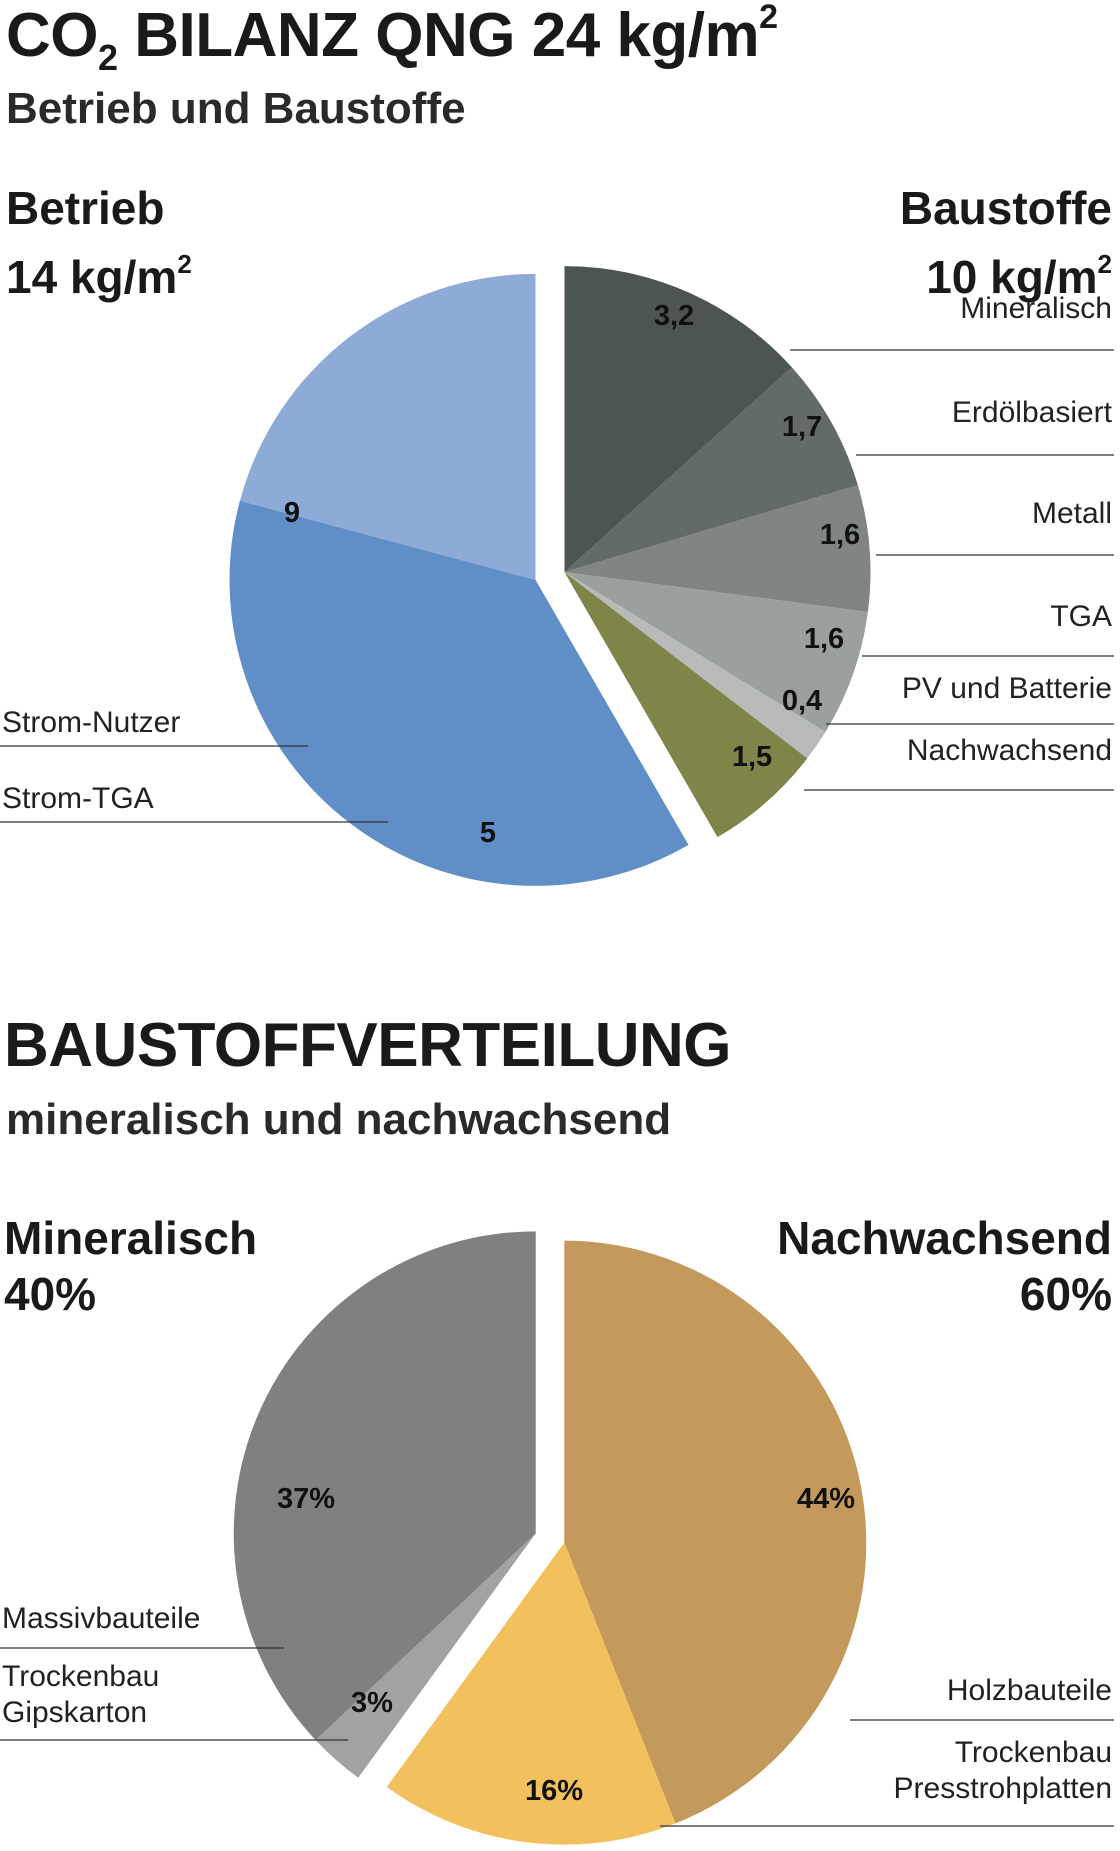 The image size is (1120, 1851). What do you see at coordinates (1072, 513) in the screenshot?
I see `pie1-label-metall: Metall` at bounding box center [1072, 513].